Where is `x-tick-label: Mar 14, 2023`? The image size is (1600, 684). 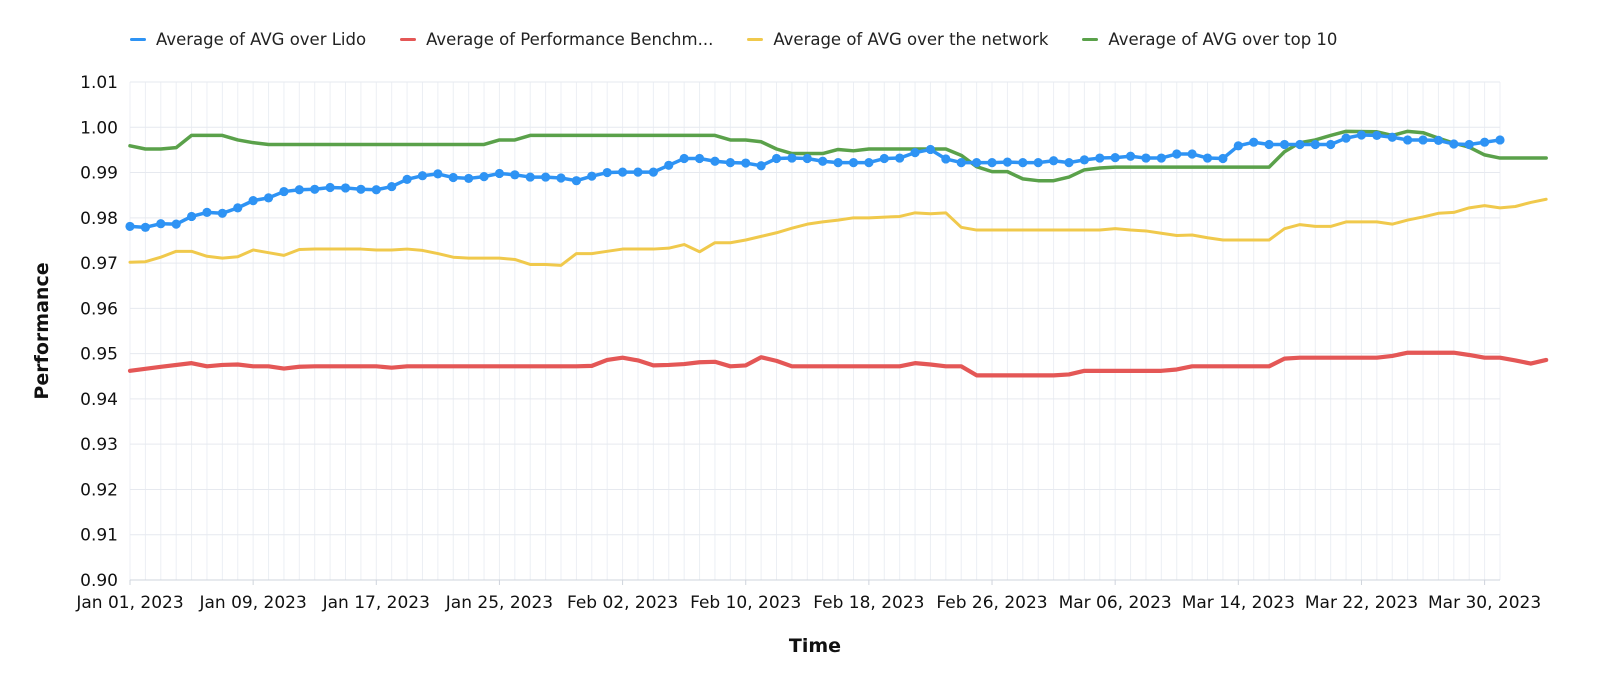 x-tick-label: Mar 14, 2023 is located at coordinates (1238, 603).